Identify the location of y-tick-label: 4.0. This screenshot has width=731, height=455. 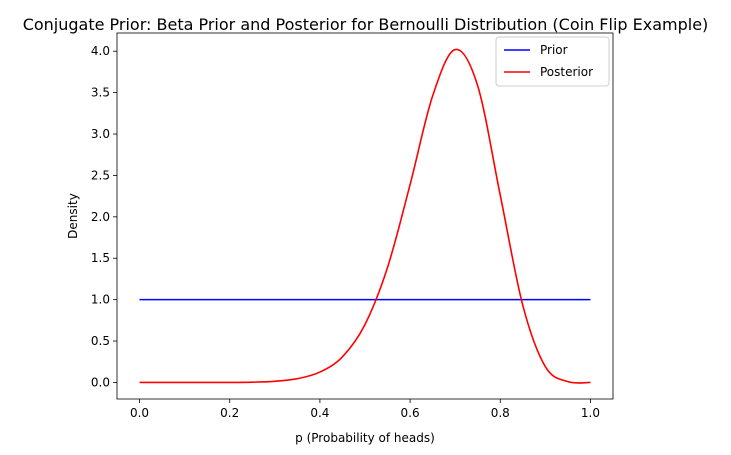
(100, 51).